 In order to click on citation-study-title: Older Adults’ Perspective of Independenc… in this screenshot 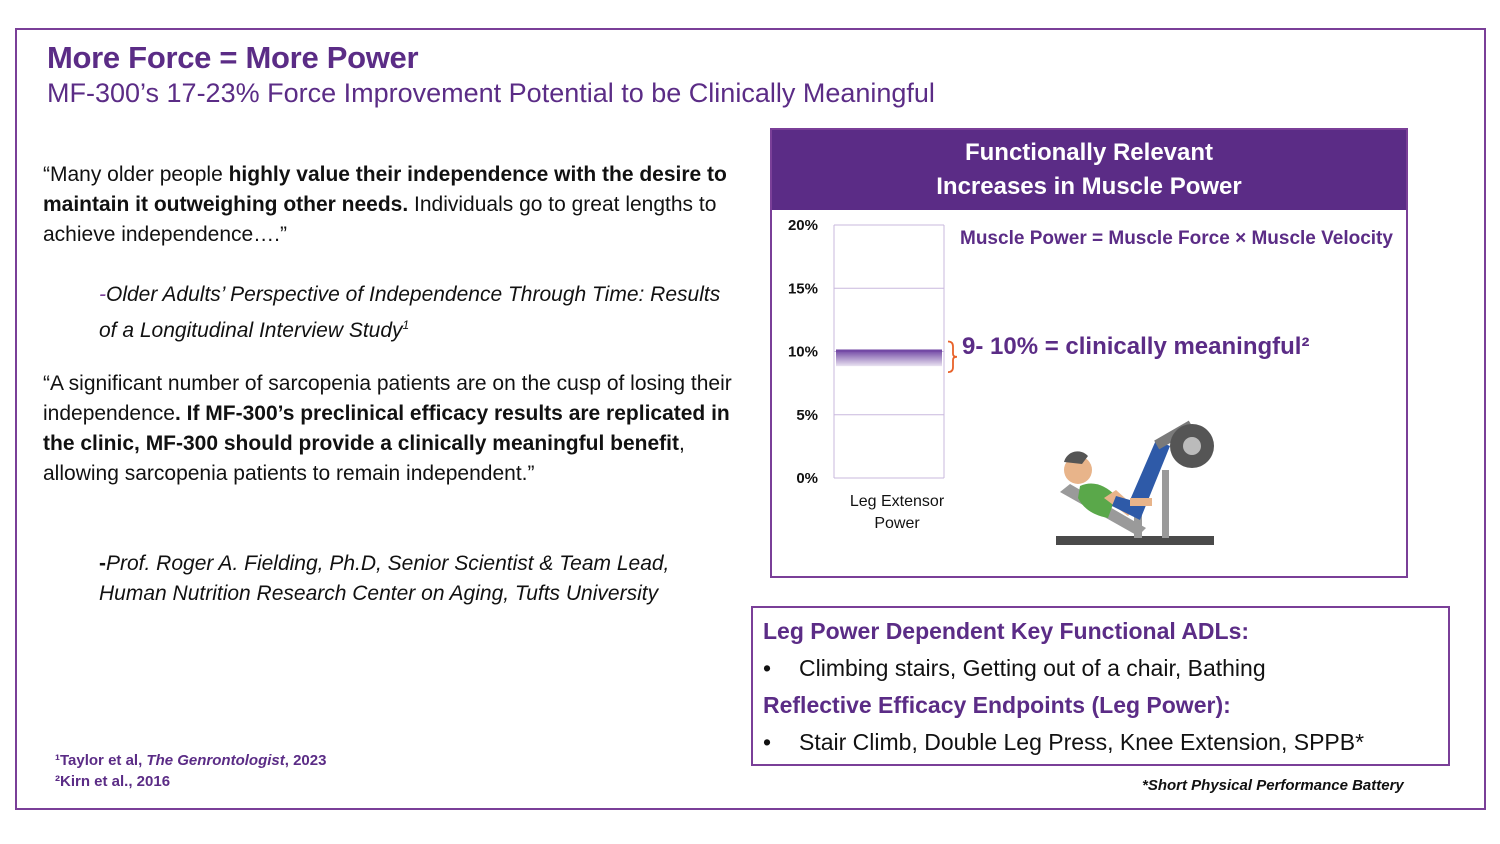, I will do `click(410, 312)`.